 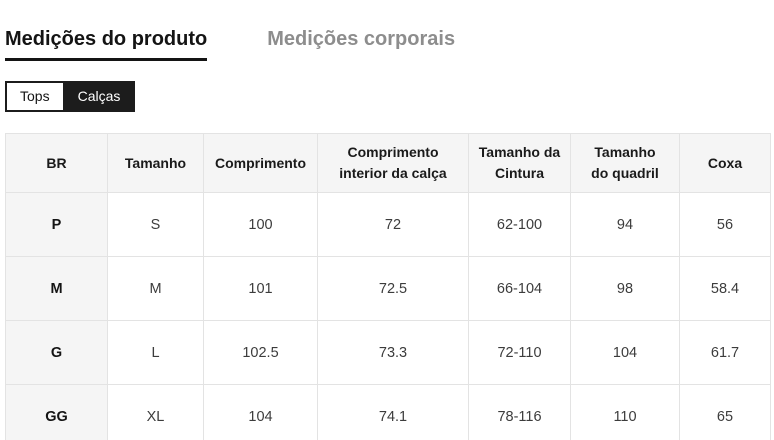 I want to click on table-cell: 98, so click(x=625, y=288).